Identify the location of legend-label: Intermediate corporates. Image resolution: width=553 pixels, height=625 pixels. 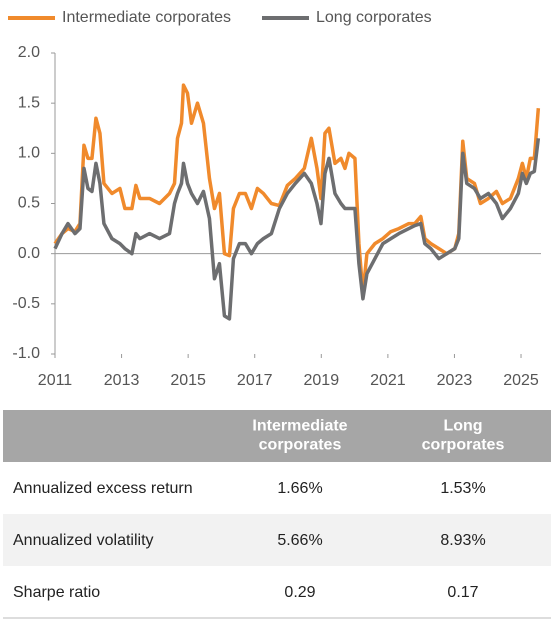
(146, 17).